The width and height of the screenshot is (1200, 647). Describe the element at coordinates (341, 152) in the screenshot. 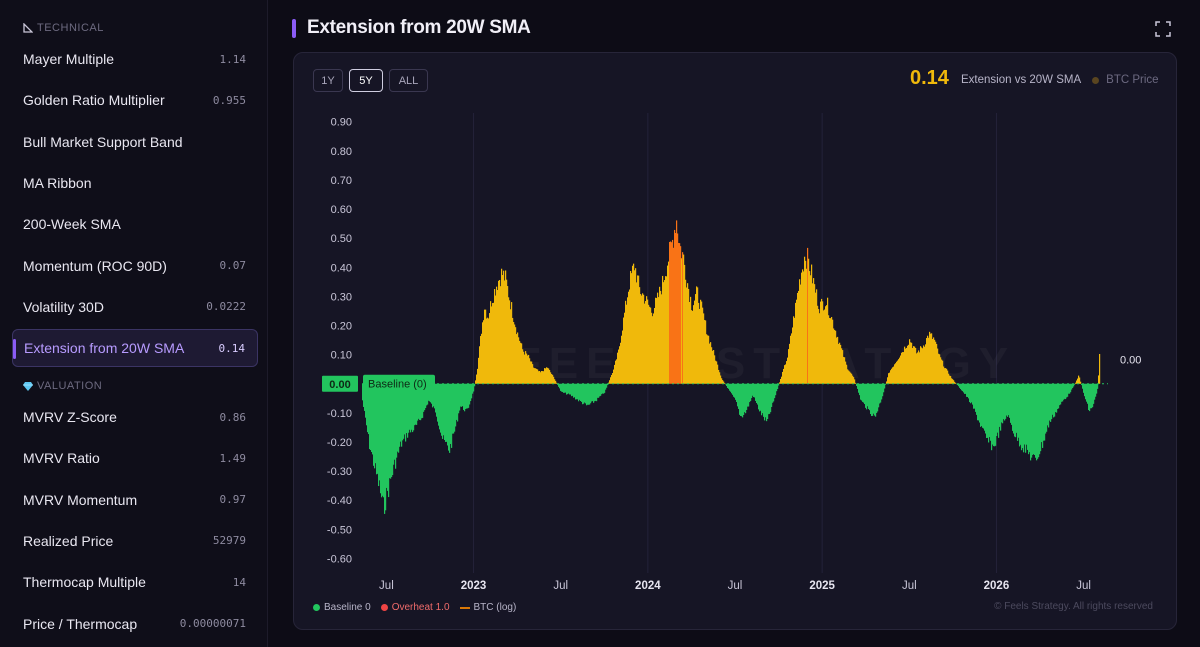

I see `y-tick-label: 0.80` at that location.